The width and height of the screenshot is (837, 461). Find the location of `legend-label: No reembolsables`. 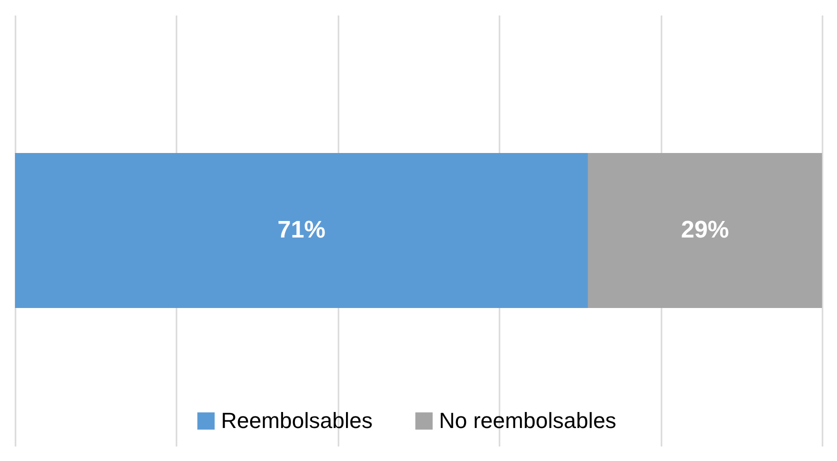

legend-label: No reembolsables is located at coordinates (527, 420).